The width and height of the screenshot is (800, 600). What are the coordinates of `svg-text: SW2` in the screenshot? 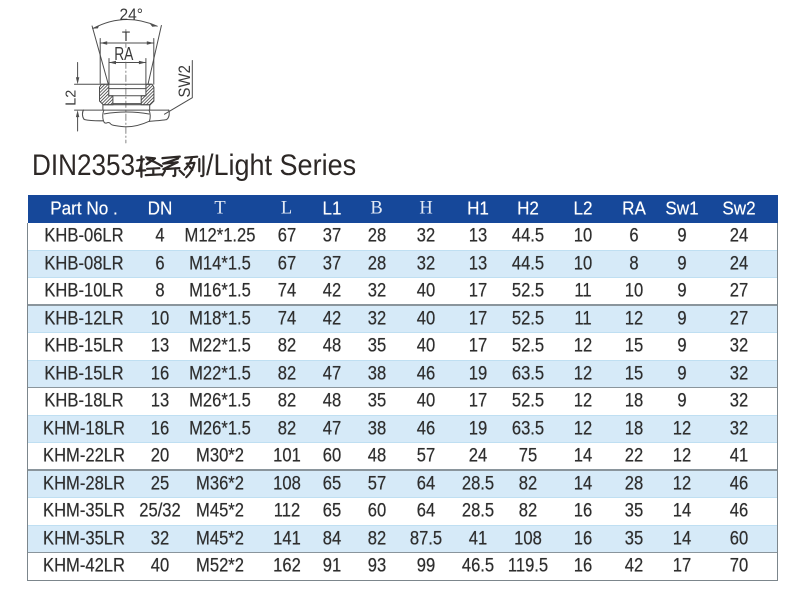 It's located at (185, 81).